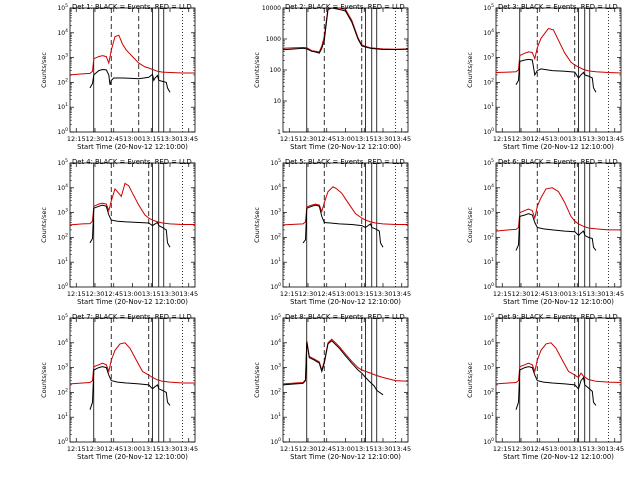 Image resolution: width=640 pixels, height=480 pixels. What do you see at coordinates (132, 7) in the screenshot?
I see `panel-title: Det 1: BLACK = Events, RED = LLD` at bounding box center [132, 7].